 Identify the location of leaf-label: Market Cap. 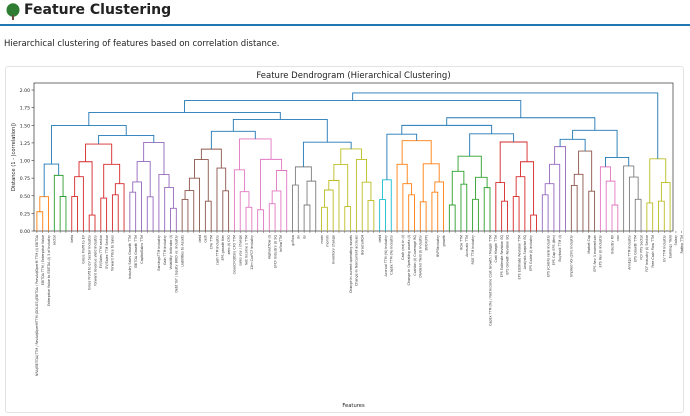
(589, 244).